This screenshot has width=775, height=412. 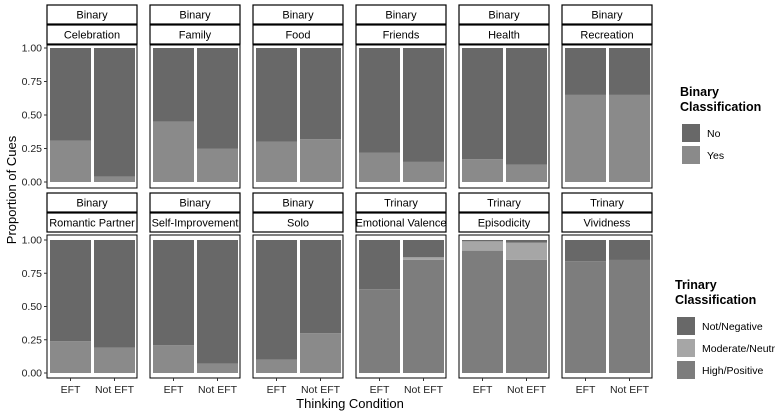 I want to click on bar-recreation-not-eft-no, so click(x=629, y=71).